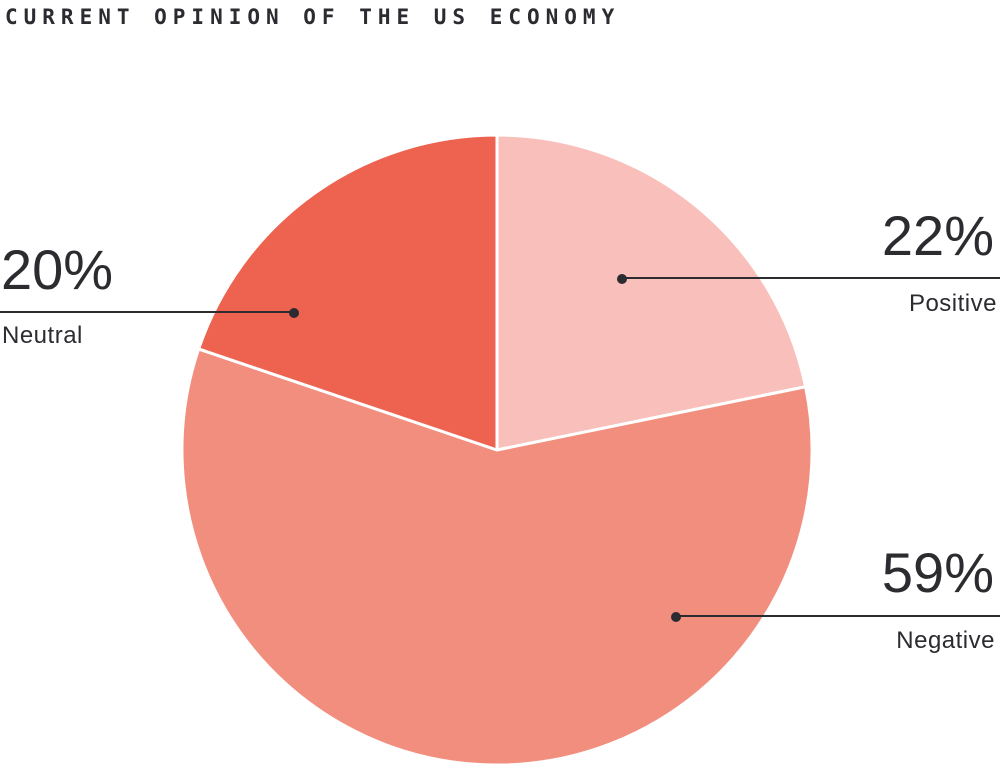 The height and width of the screenshot is (773, 1000). I want to click on pie-slice-neutral, so click(348, 292).